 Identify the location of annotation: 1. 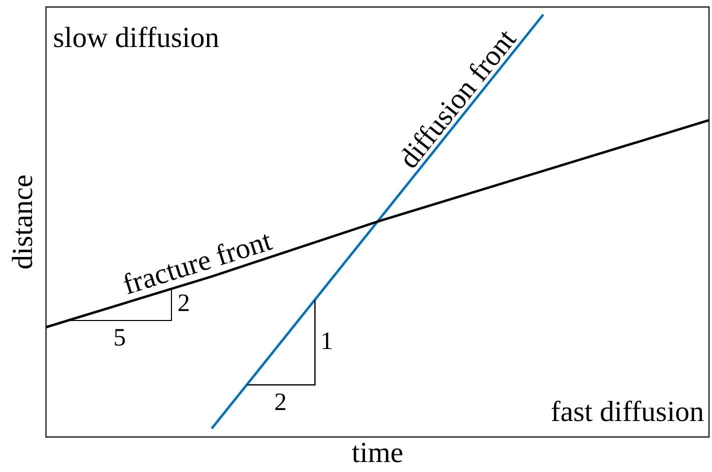
(327, 342).